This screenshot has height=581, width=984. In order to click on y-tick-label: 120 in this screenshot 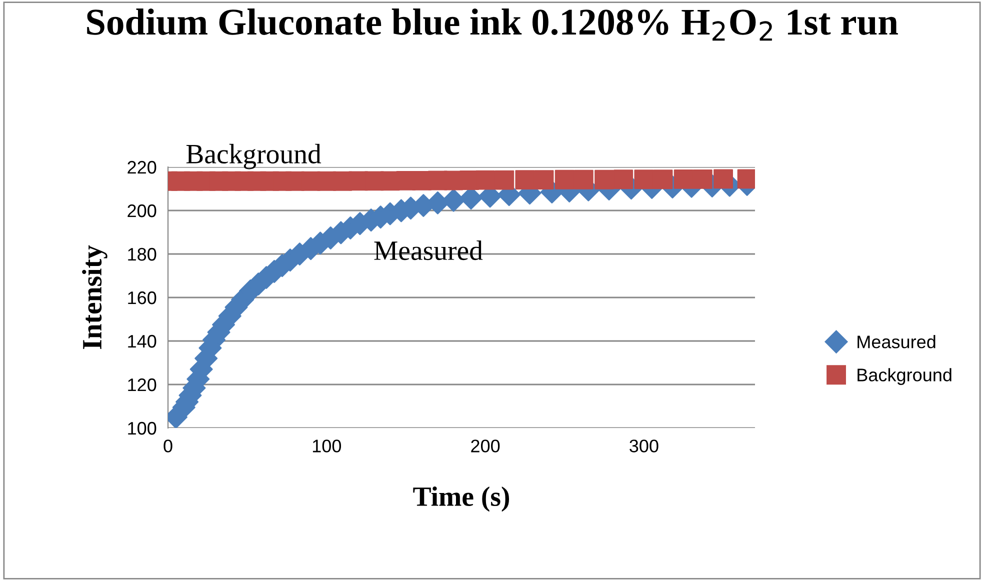, I will do `click(142, 385)`.